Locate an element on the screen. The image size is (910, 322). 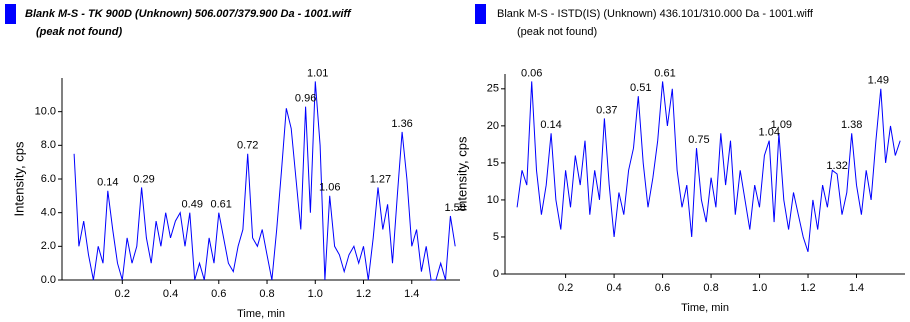
y-tick-label: 8.0 is located at coordinates (48, 145).